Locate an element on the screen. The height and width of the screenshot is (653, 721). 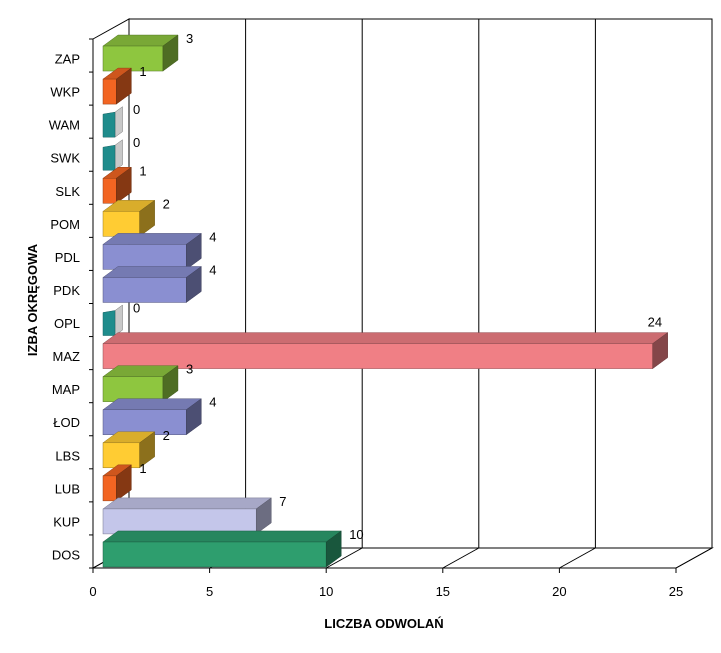
category-label: MAP is located at coordinates (66, 389).